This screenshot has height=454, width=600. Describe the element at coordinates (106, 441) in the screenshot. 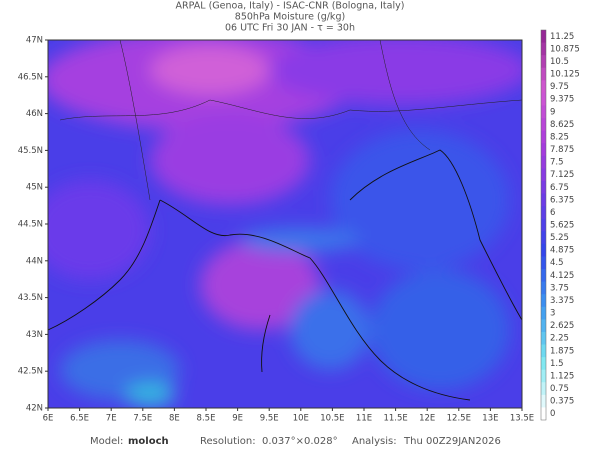

I see `model-label: Model:` at that location.